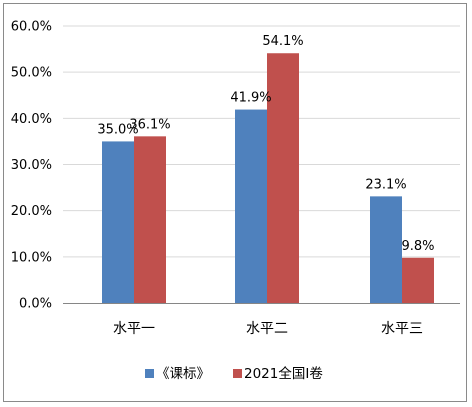 This screenshot has width=472, height=407. I want to click on legend: 《课标》 2021全国Ⅰ卷, so click(234, 373).